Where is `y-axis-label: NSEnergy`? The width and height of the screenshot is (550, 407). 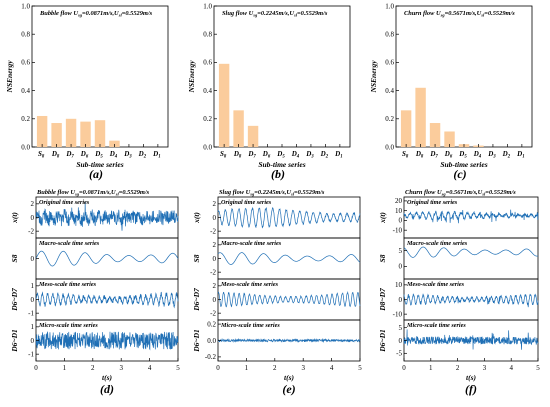 y-axis-label: NSEnergy is located at coordinates (191, 77).